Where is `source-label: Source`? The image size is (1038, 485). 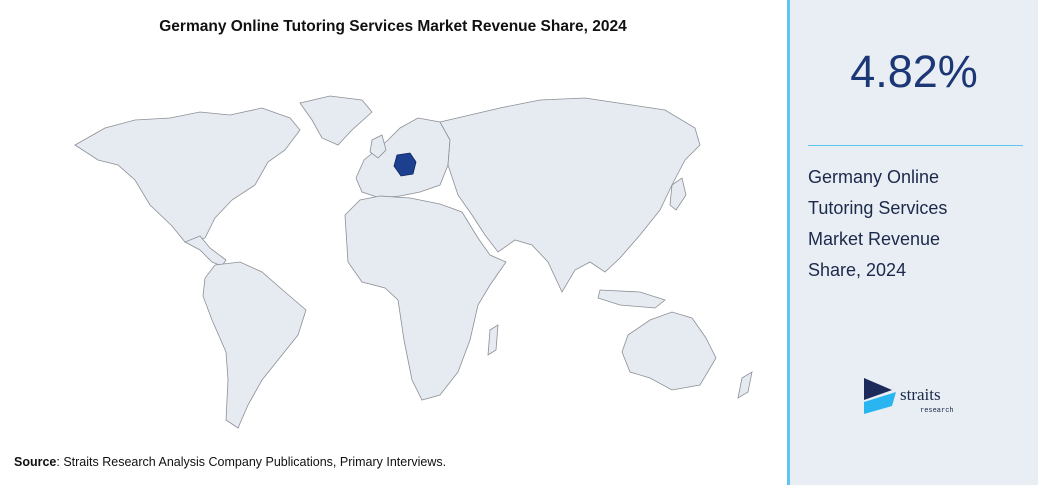
source-label: Source is located at coordinates (35, 462).